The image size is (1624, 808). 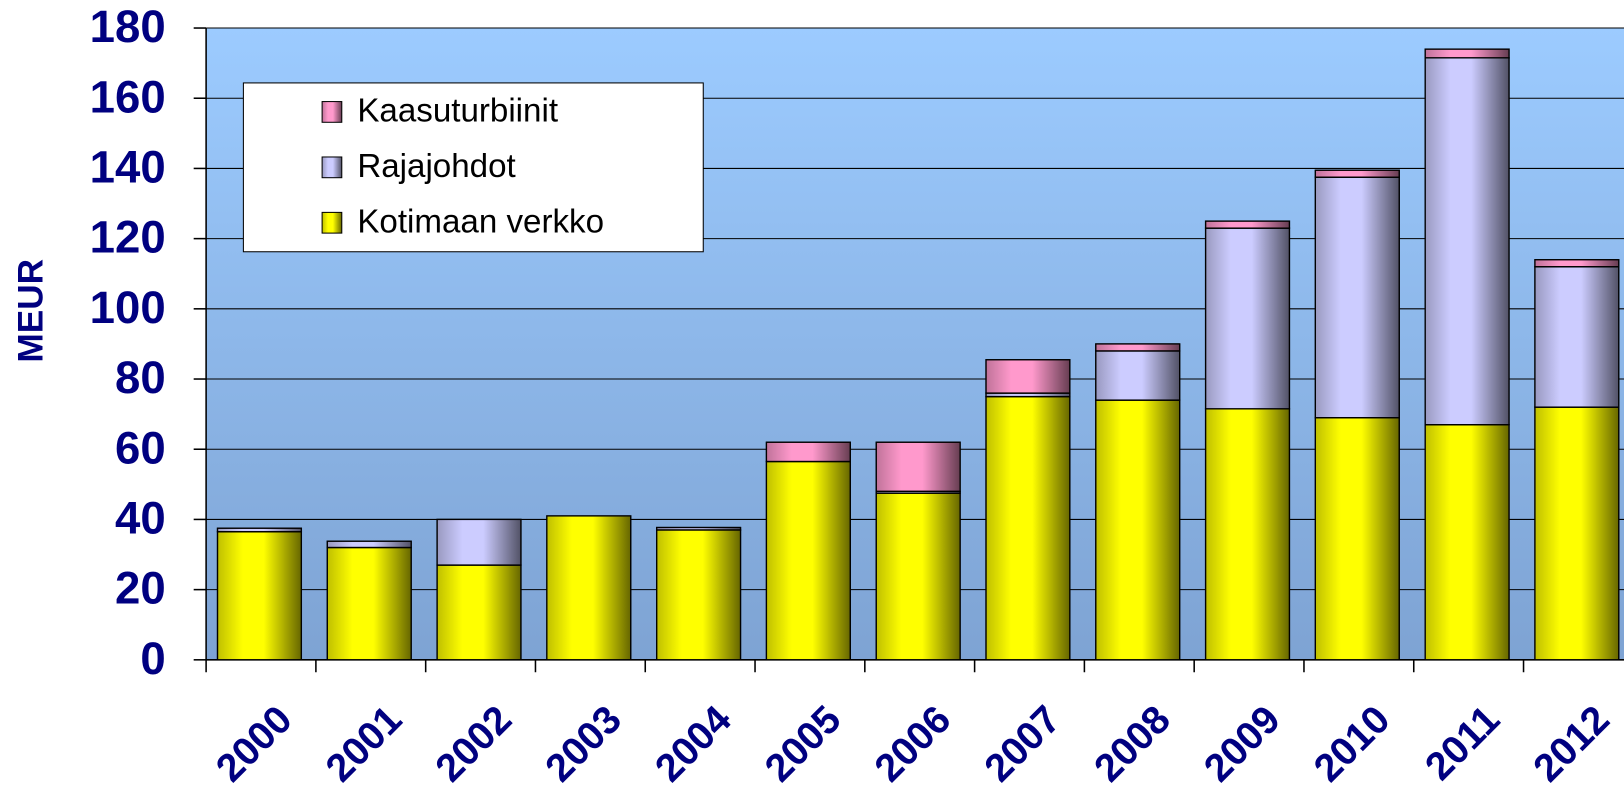 I want to click on y-axis-label: MEUR, so click(x=30, y=311).